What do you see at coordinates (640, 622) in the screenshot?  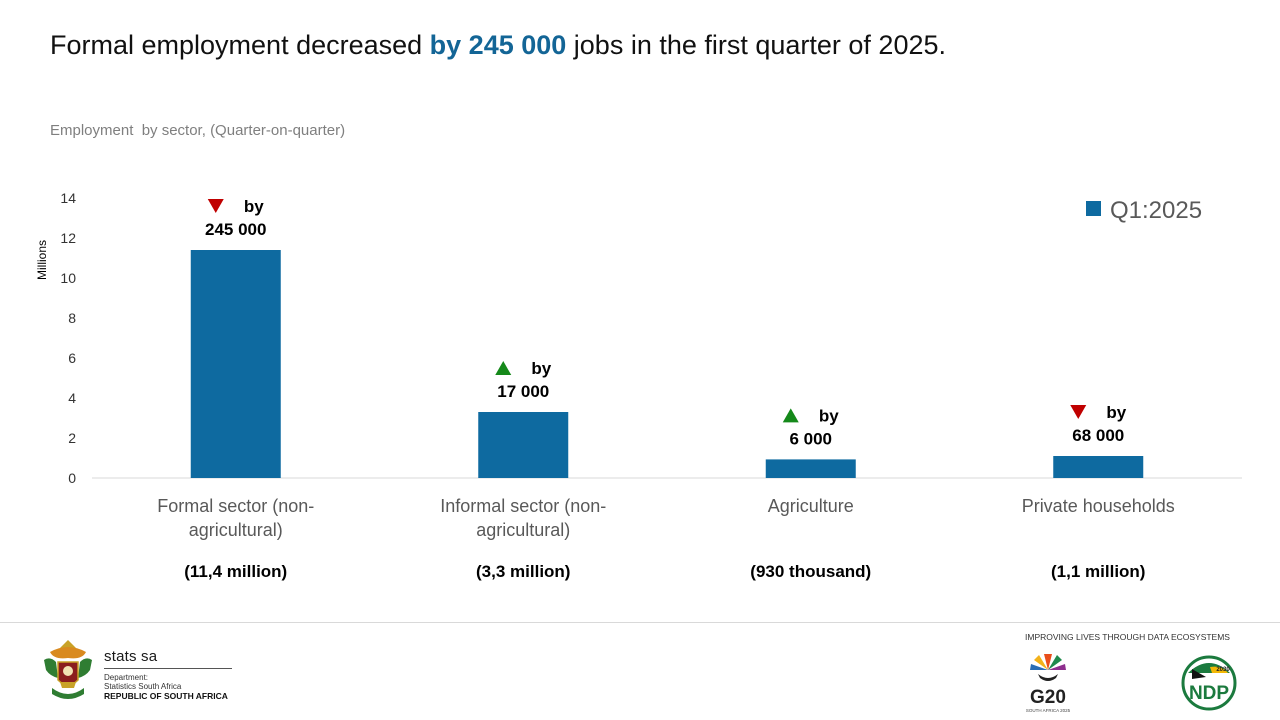 I see `footer-divider` at bounding box center [640, 622].